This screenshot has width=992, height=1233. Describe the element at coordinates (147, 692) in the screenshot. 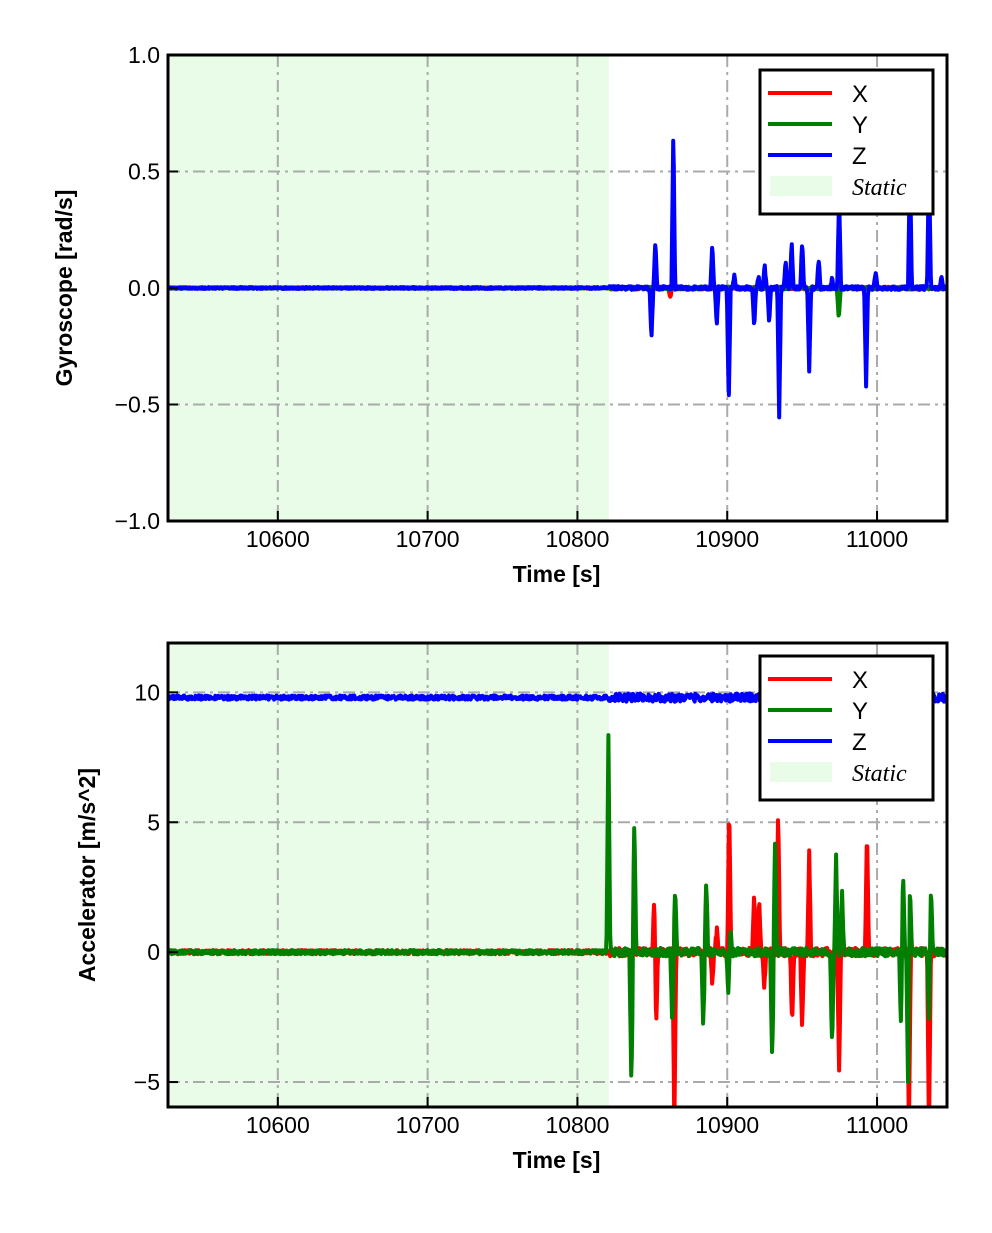

I see `y-tick-label: 10` at that location.